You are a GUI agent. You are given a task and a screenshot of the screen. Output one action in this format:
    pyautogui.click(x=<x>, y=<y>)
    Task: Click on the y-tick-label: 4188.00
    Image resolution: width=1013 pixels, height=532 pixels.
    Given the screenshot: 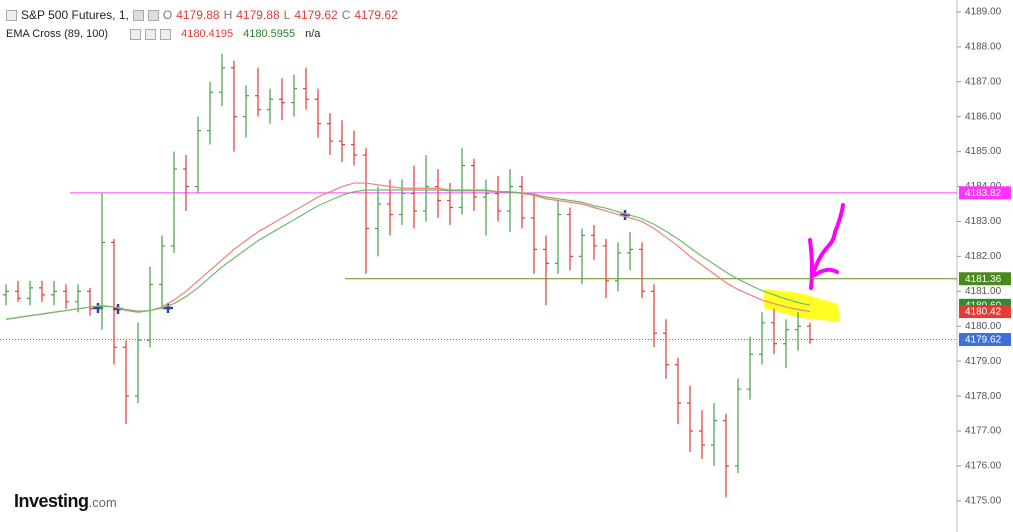 What is the action you would take?
    pyautogui.click(x=983, y=46)
    